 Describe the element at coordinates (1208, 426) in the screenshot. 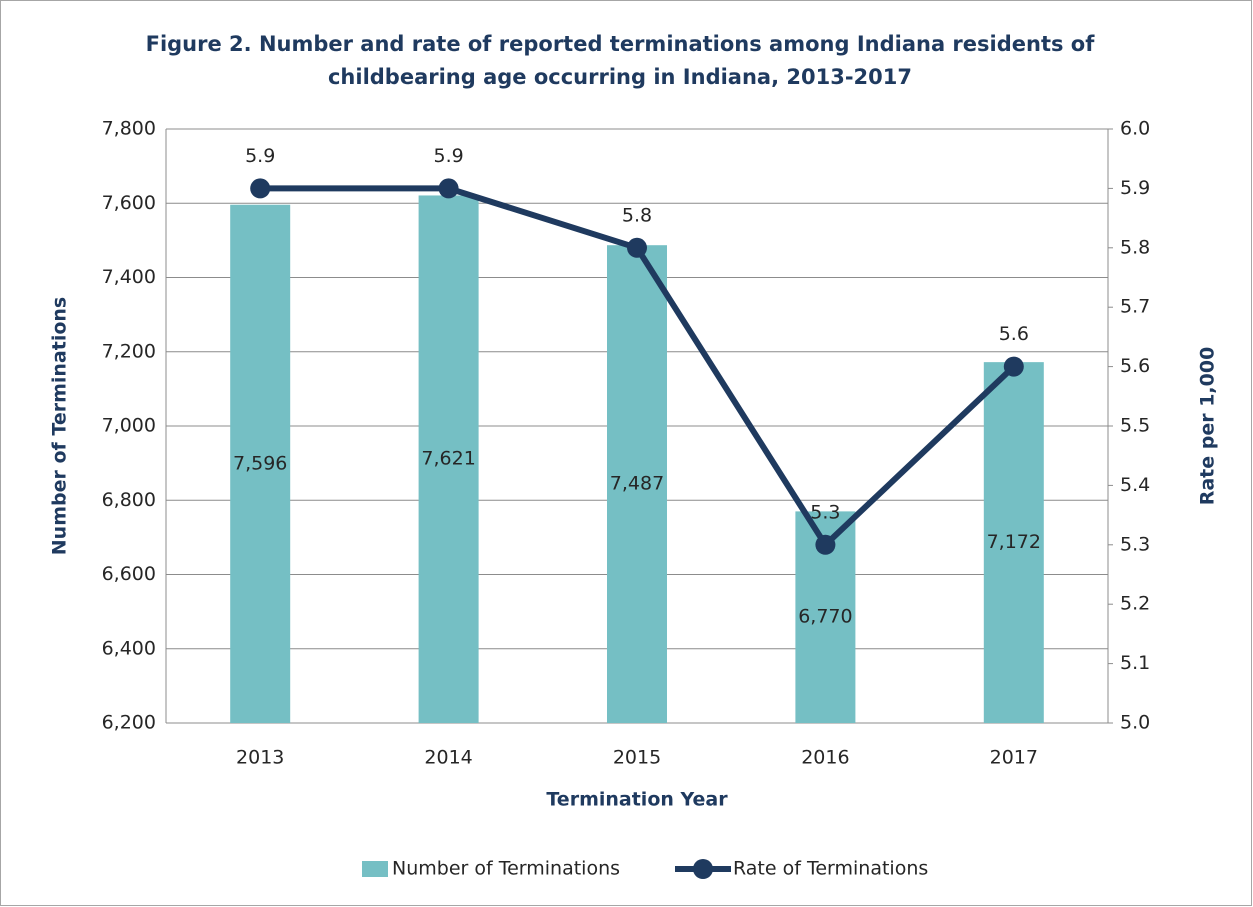

I see `y2-axis-title: Rate per 1,000` at that location.